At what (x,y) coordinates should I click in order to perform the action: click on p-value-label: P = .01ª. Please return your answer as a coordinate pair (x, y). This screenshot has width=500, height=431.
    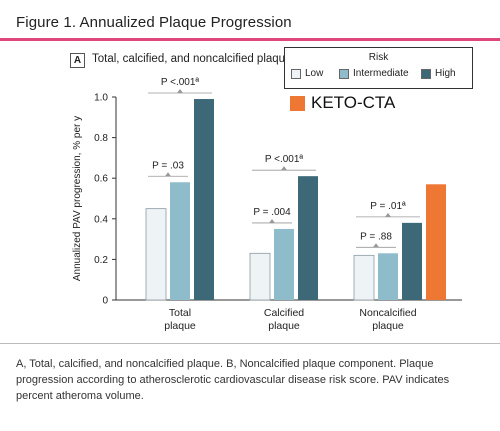
    Looking at the image, I should click on (388, 206).